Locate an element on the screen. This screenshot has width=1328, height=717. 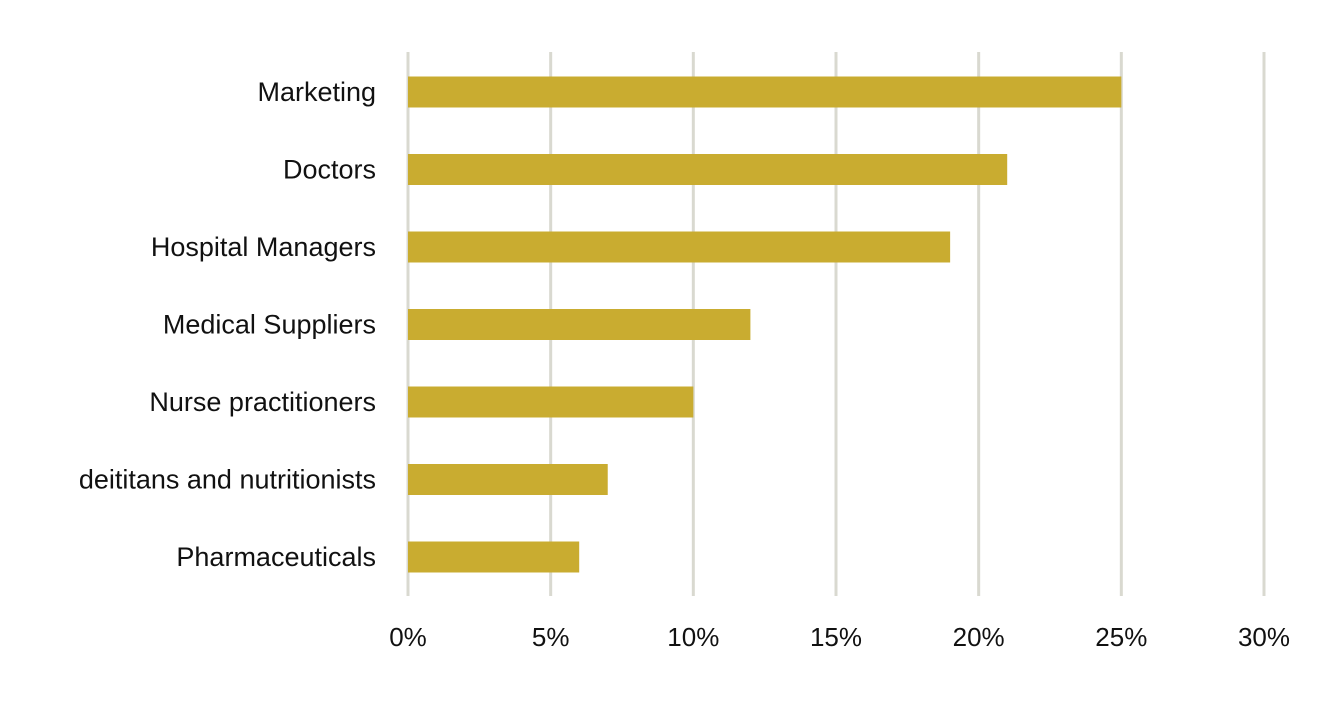
category-label-medical-suppliers: Medical Suppliers is located at coordinates (269, 325).